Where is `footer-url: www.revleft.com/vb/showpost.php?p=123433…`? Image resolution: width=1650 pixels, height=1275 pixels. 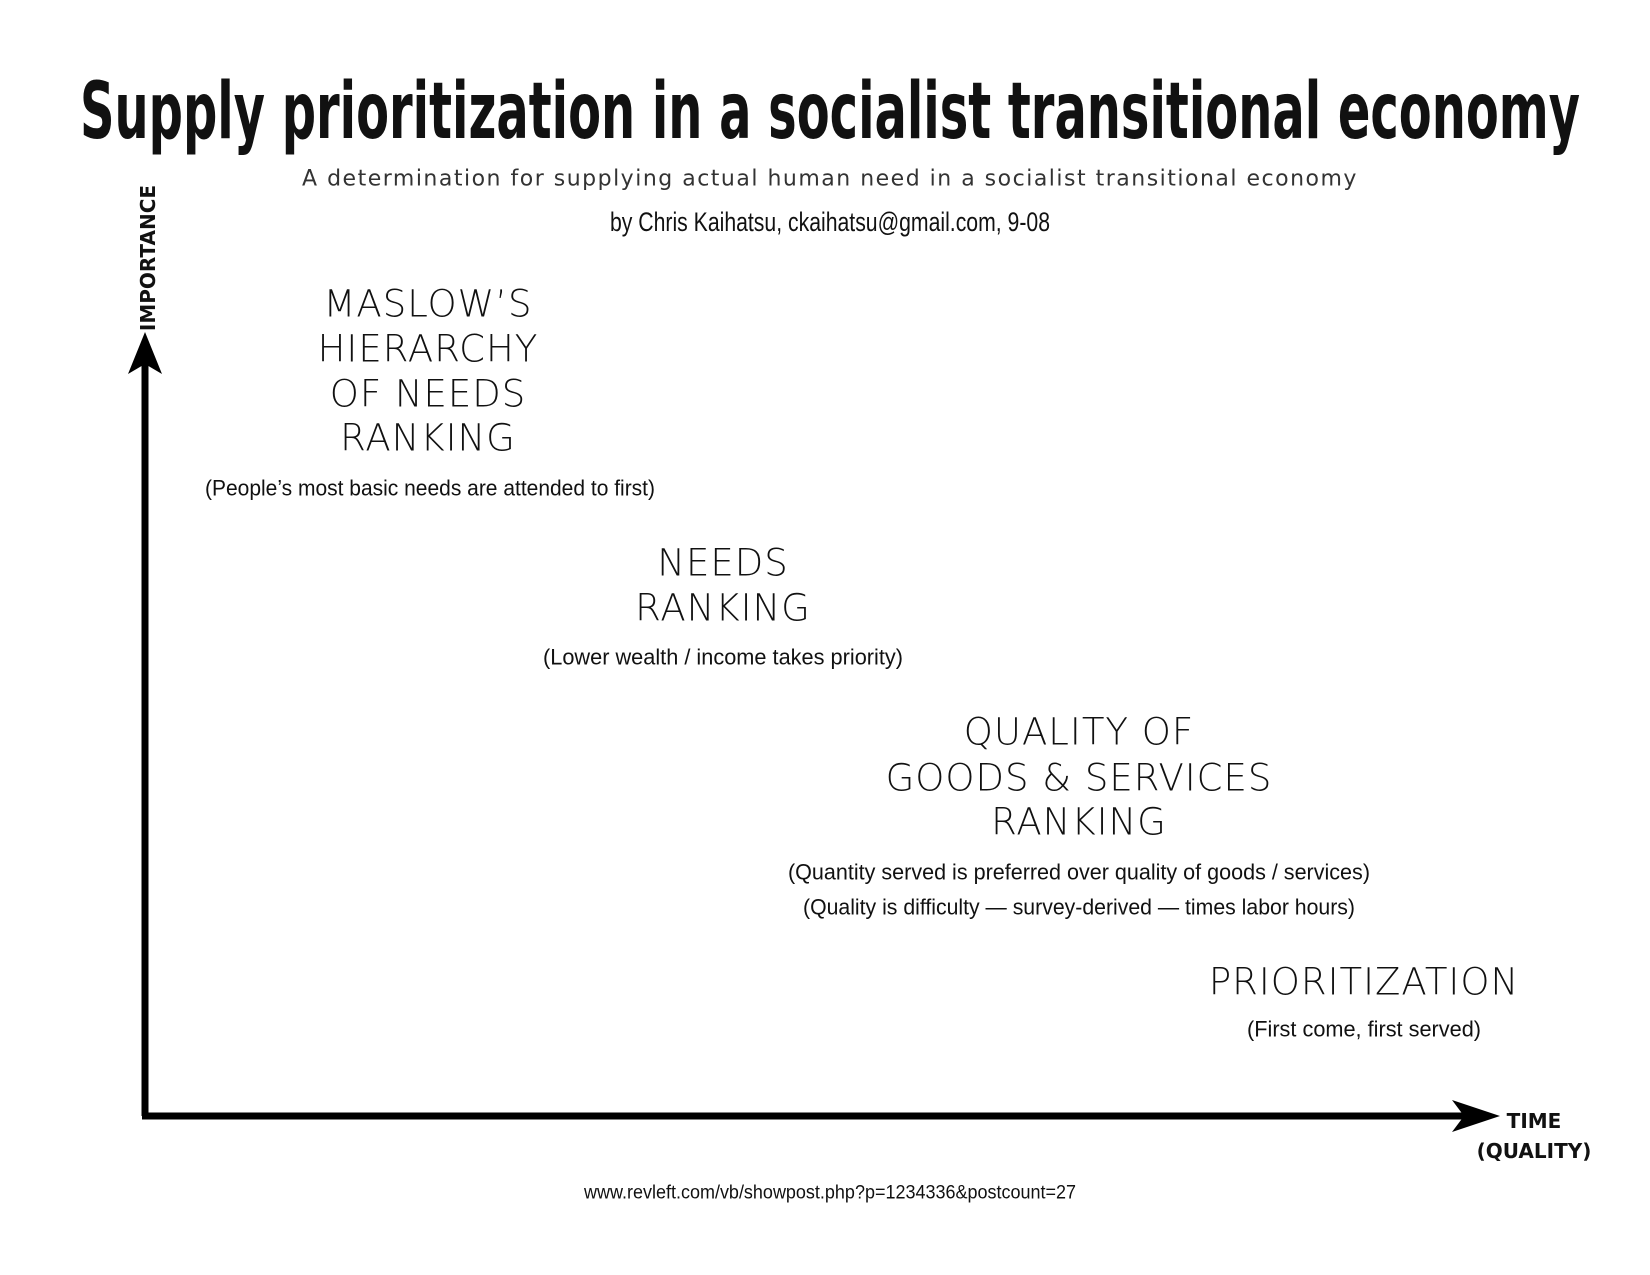
footer-url: www.revleft.com/vb/showpost.php?p=123433… is located at coordinates (829, 1193).